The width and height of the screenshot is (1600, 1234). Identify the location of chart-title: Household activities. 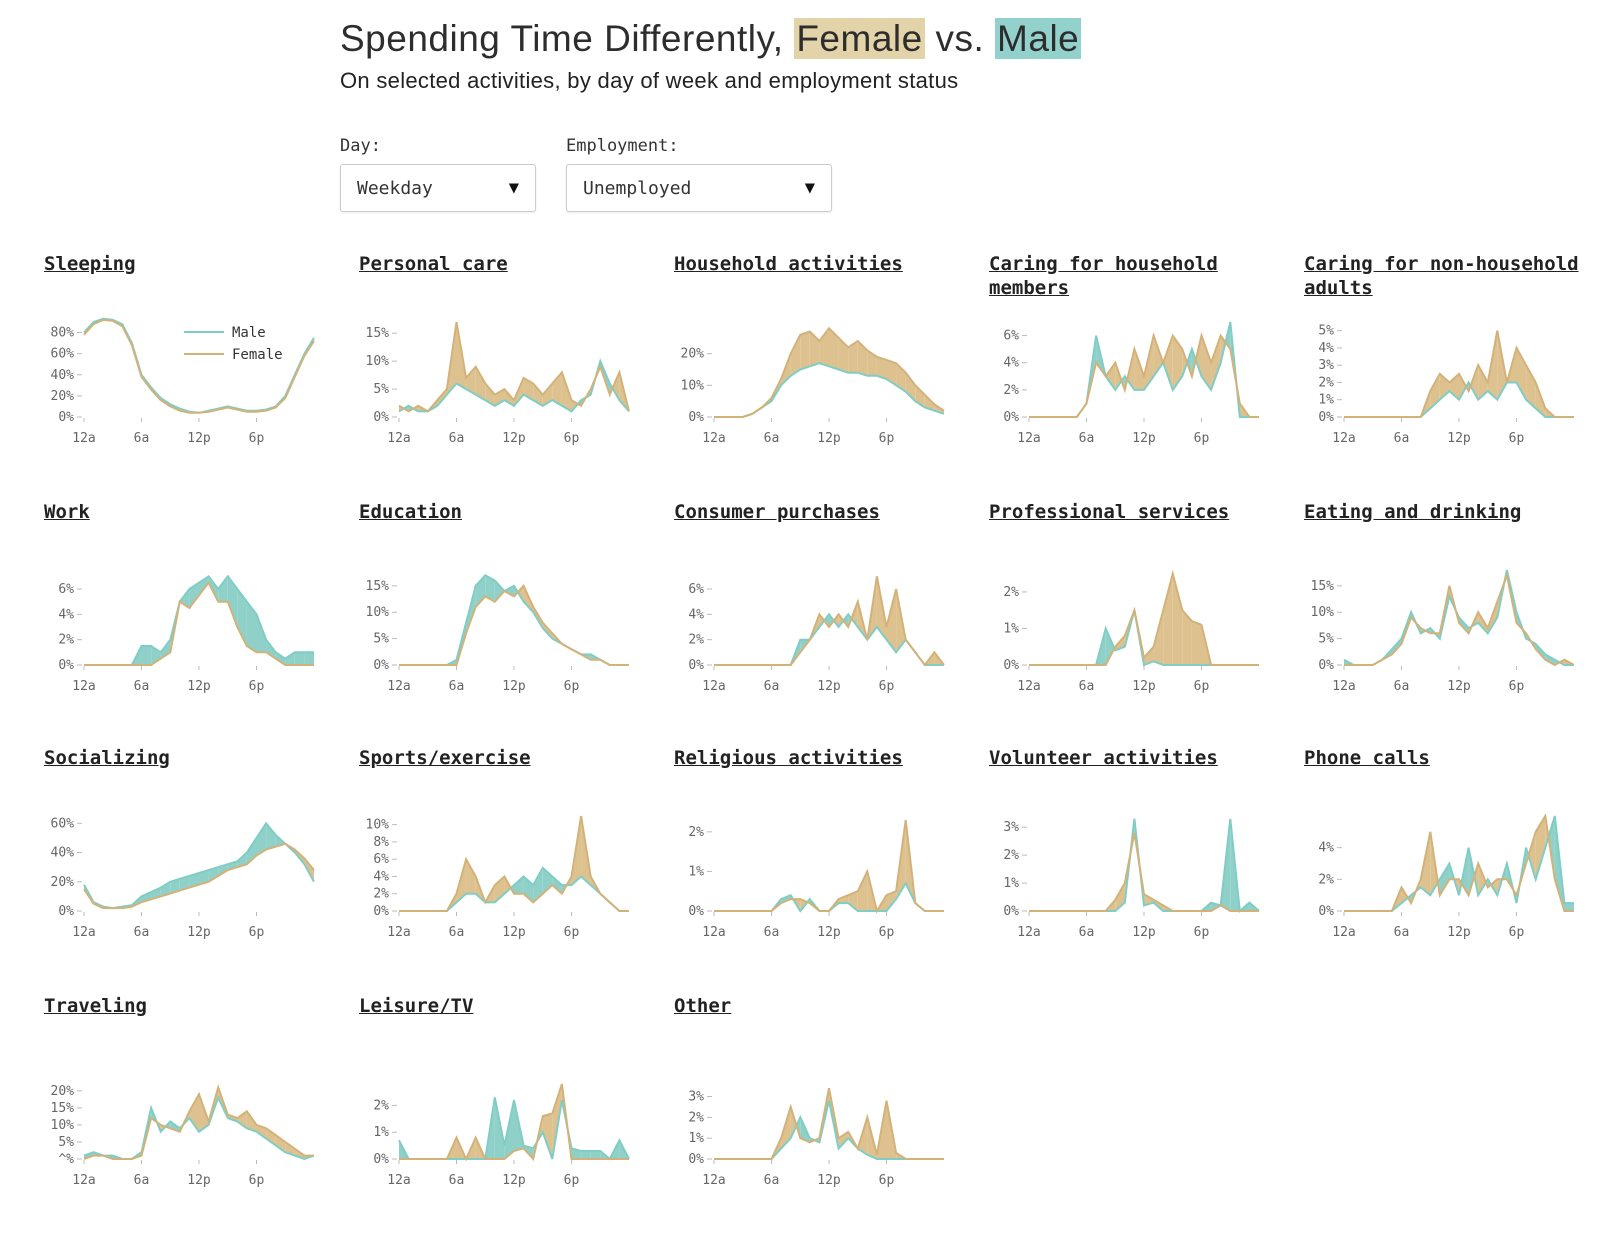
(788, 264).